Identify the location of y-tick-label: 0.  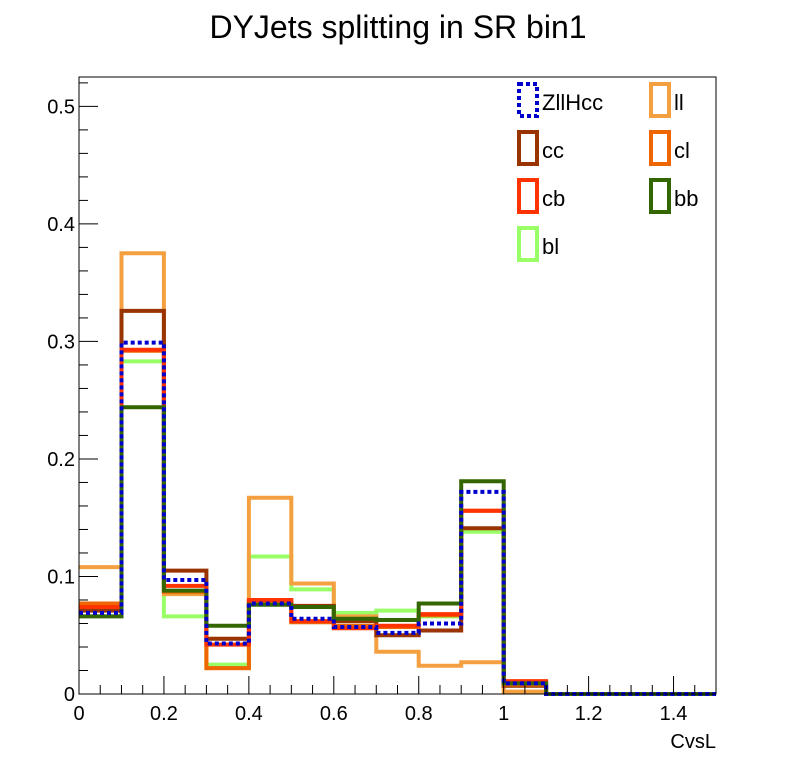
(69, 695).